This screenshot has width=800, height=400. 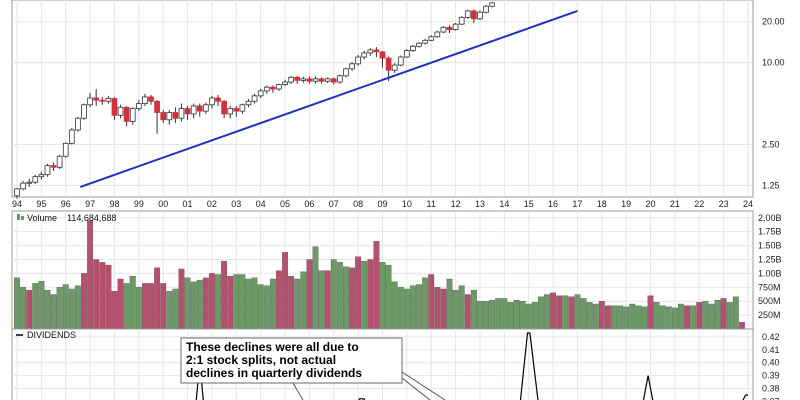 I want to click on volume-tick-label: 1.75B, so click(x=770, y=232).